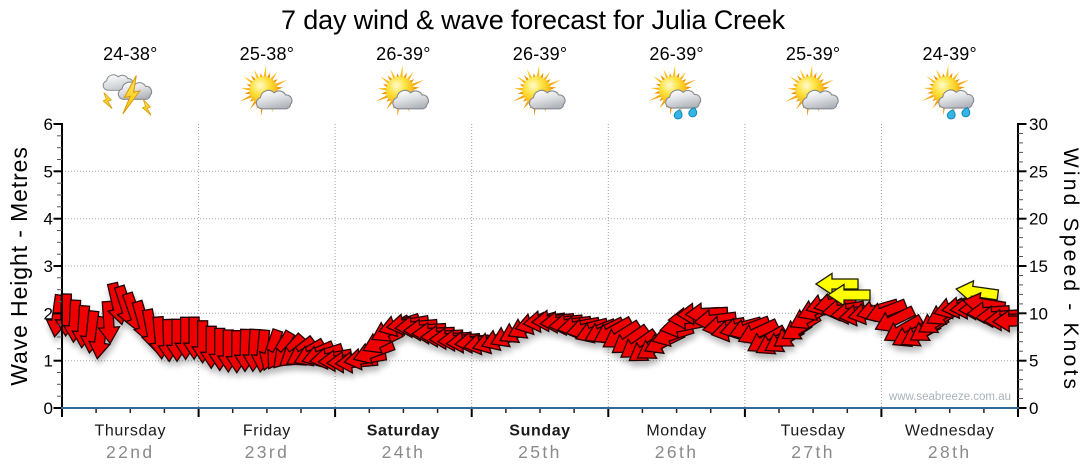 Image resolution: width=1080 pixels, height=475 pixels. I want to click on svg-text: 28th, so click(950, 452).